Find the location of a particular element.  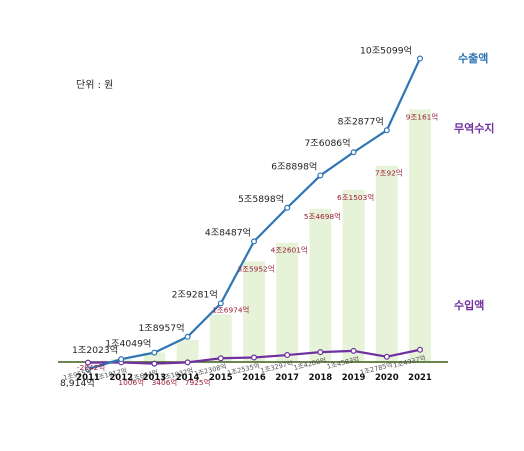

x-tick-2018: 2018 is located at coordinates (321, 378).